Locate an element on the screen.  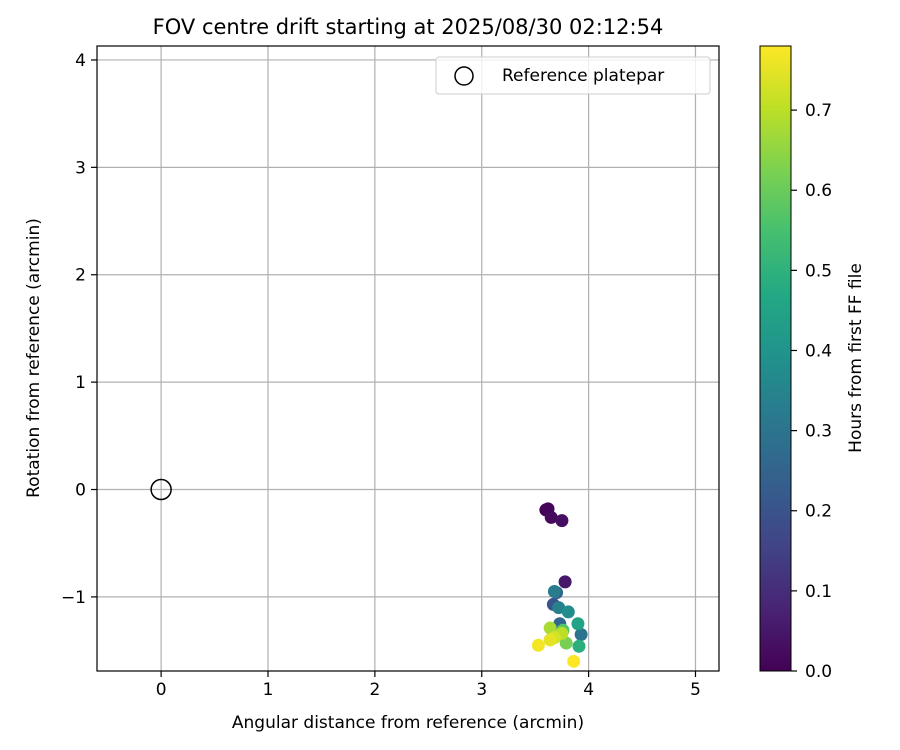
legend-label: Reference platepar is located at coordinates (583, 76).